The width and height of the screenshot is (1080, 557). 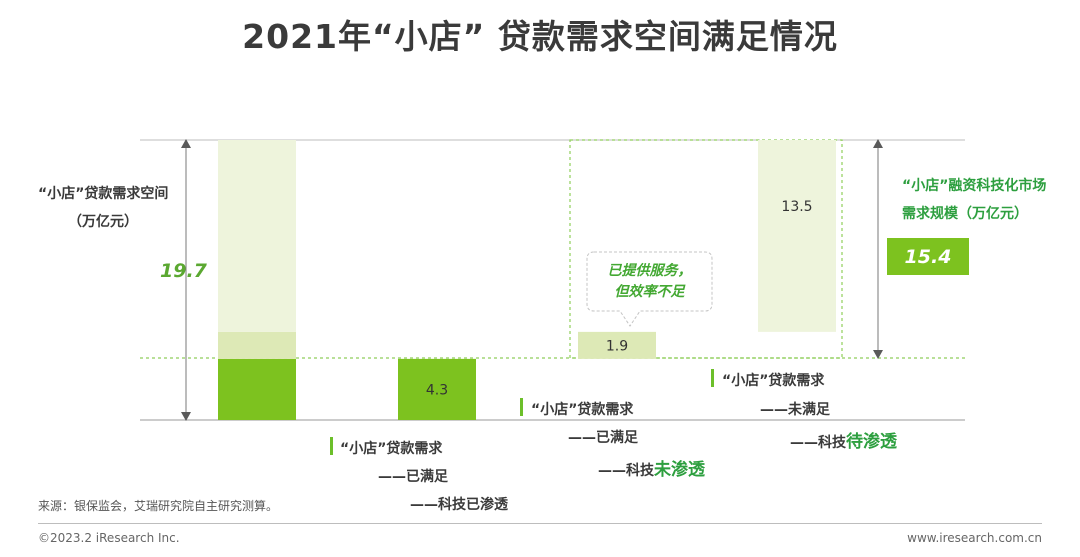 What do you see at coordinates (540, 523) in the screenshot?
I see `footer-divider` at bounding box center [540, 523].